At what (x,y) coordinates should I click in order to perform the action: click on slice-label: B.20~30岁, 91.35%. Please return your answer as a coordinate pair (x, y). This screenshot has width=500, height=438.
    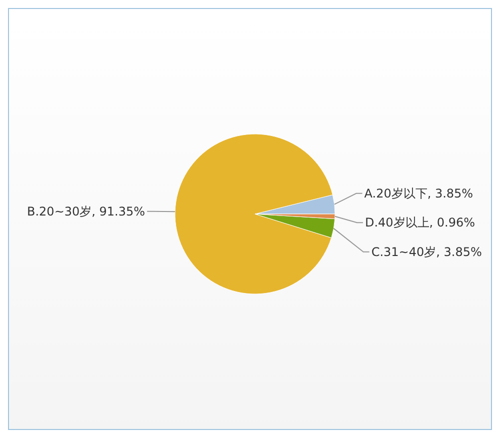
    Looking at the image, I should click on (86, 211).